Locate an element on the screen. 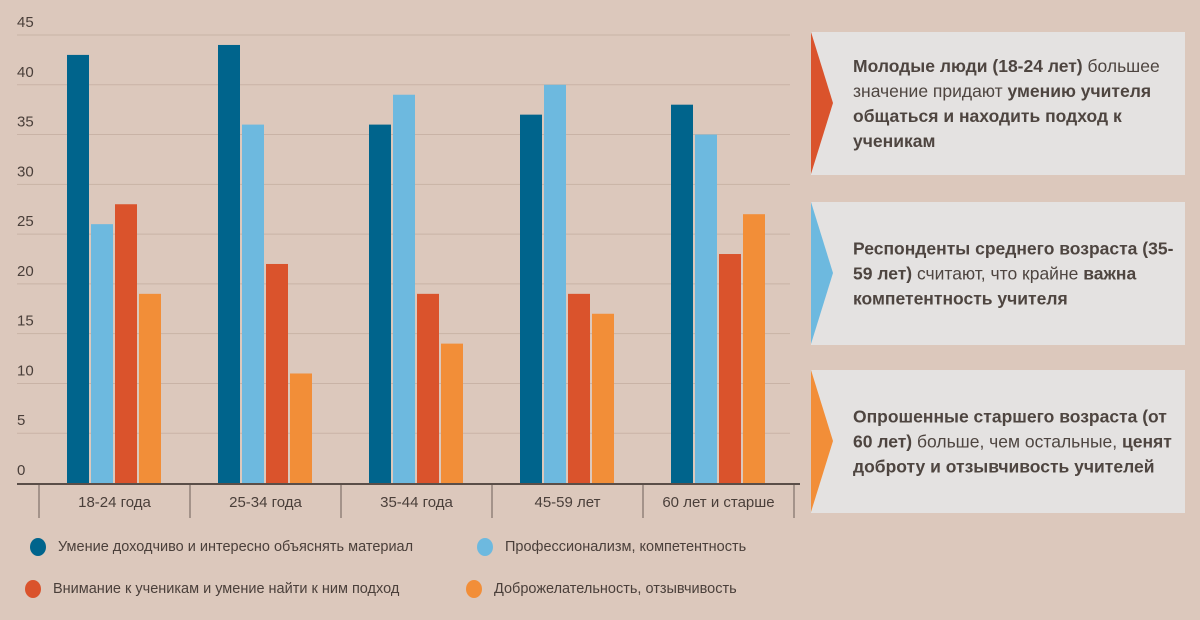 The width and height of the screenshot is (1200, 620). insight-text-part: Опрошенные старшего возраста (от 60 лет) is located at coordinates (1010, 428).